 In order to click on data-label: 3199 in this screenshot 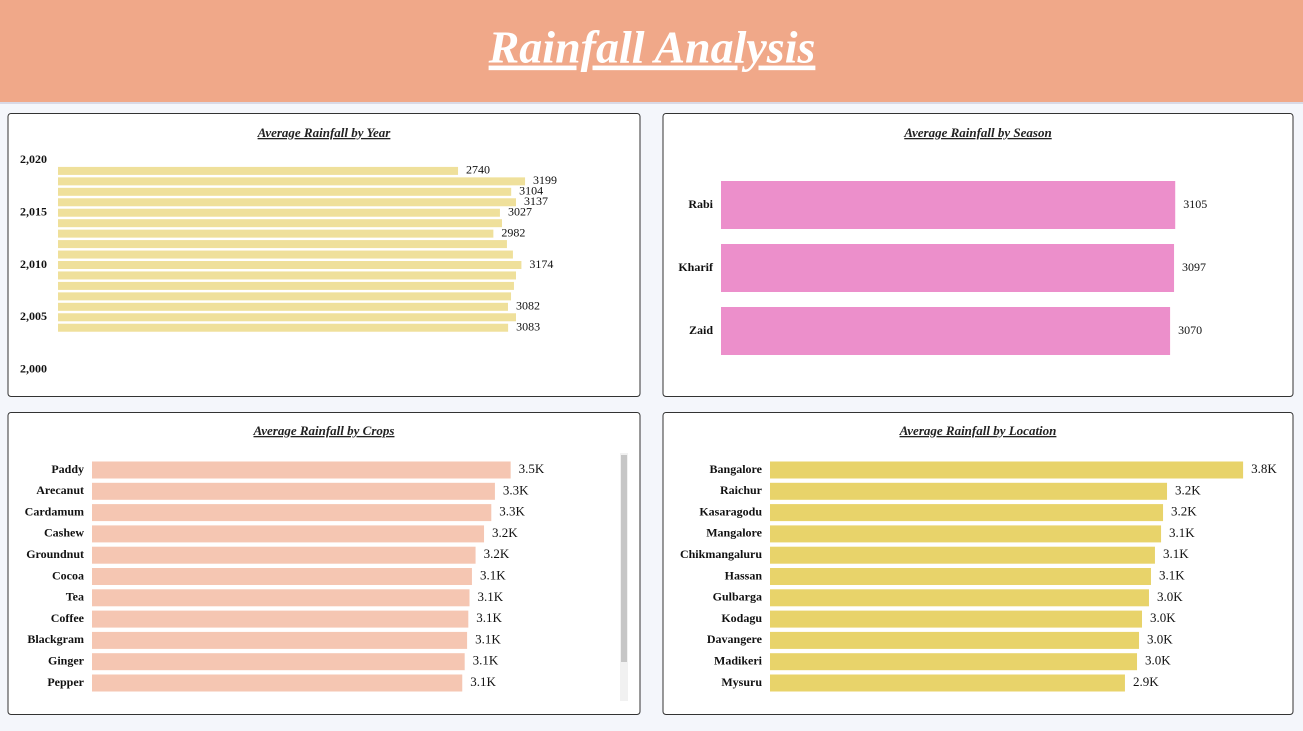, I will do `click(545, 180)`.